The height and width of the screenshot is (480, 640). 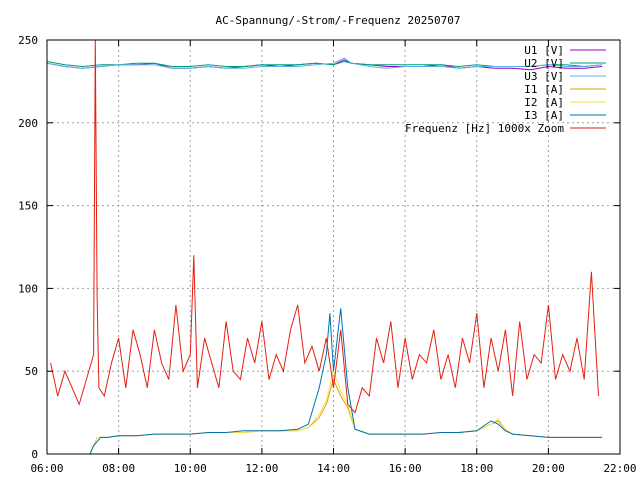 What do you see at coordinates (28, 40) in the screenshot?
I see `y-tick-label: 250` at bounding box center [28, 40].